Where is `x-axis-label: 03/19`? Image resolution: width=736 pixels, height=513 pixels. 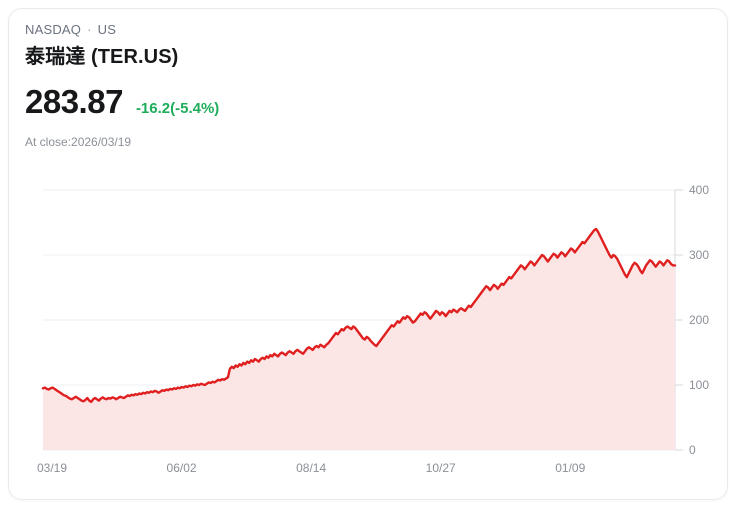 x-axis-label: 03/19 is located at coordinates (52, 468).